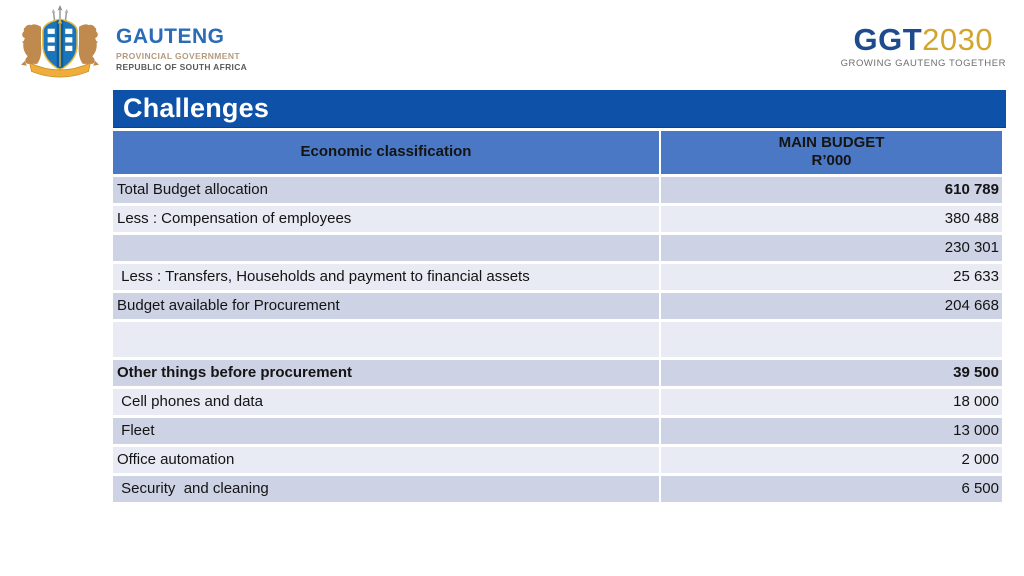 The width and height of the screenshot is (1024, 576). I want to click on ggt2030-year: 2030, so click(958, 39).